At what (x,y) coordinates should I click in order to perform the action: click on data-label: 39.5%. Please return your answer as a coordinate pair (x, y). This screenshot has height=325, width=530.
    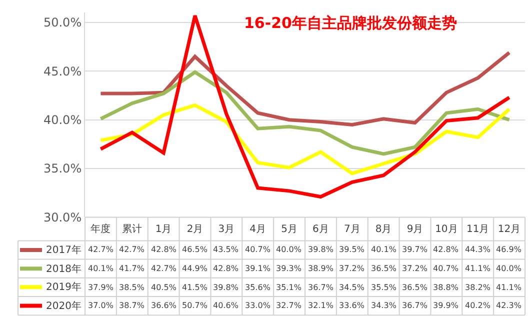
    Looking at the image, I should click on (352, 249).